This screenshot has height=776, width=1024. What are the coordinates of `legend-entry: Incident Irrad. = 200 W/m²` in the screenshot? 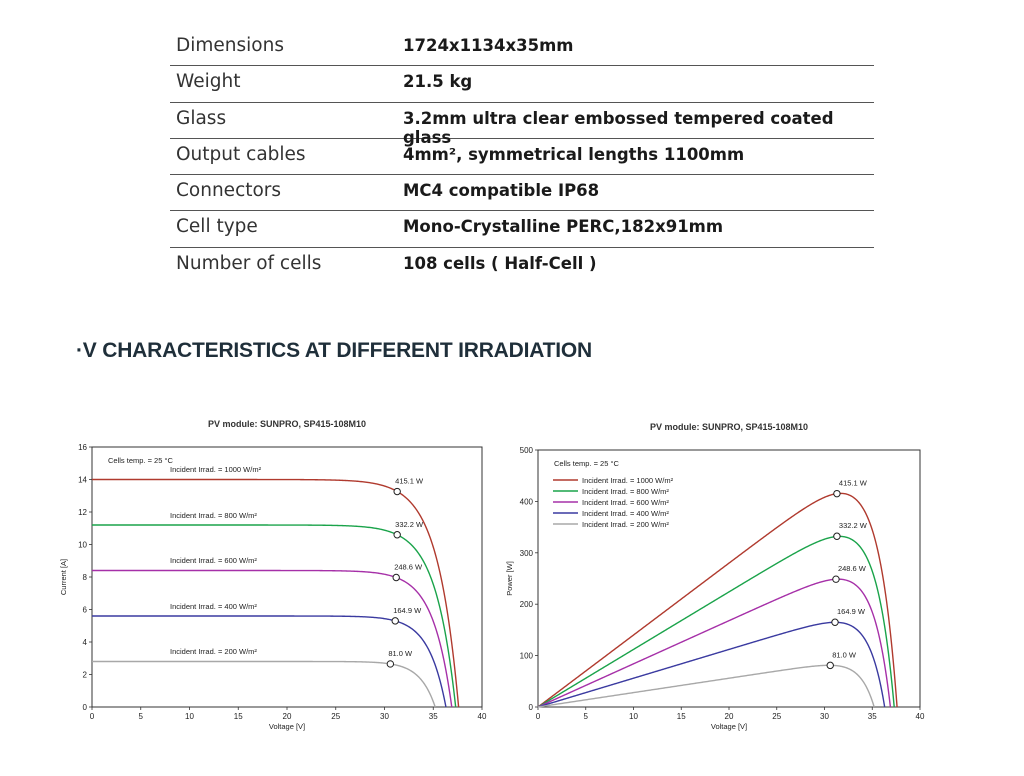 It's located at (625, 524).